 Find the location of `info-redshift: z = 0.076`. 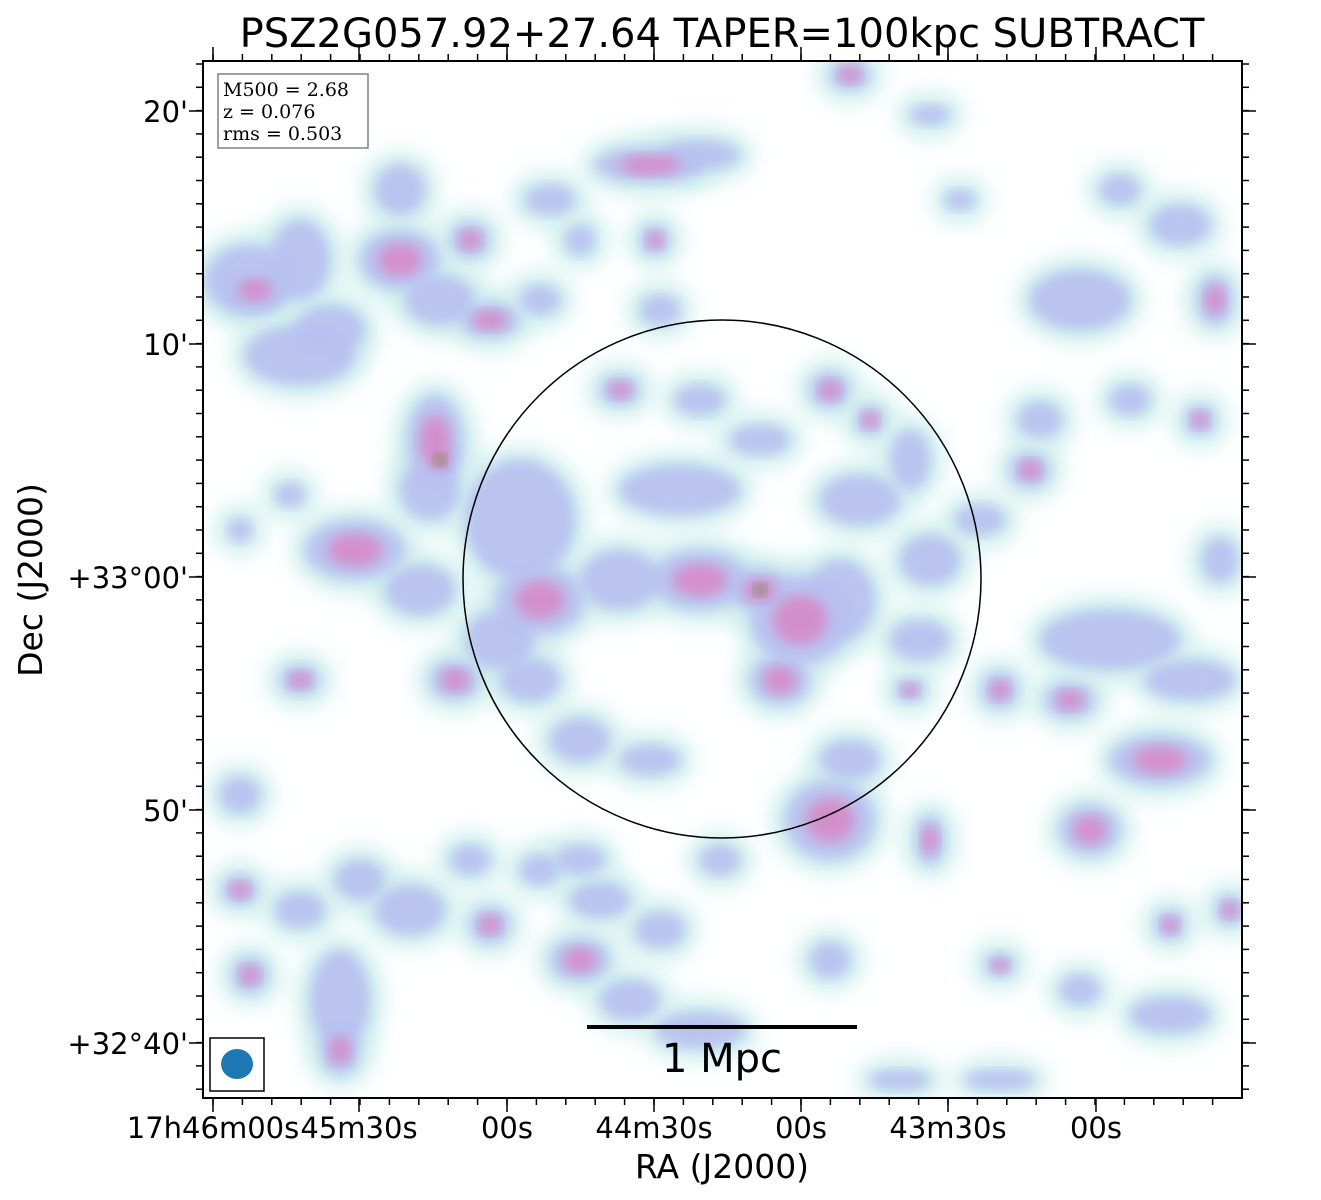

info-redshift: z = 0.076 is located at coordinates (269, 112).